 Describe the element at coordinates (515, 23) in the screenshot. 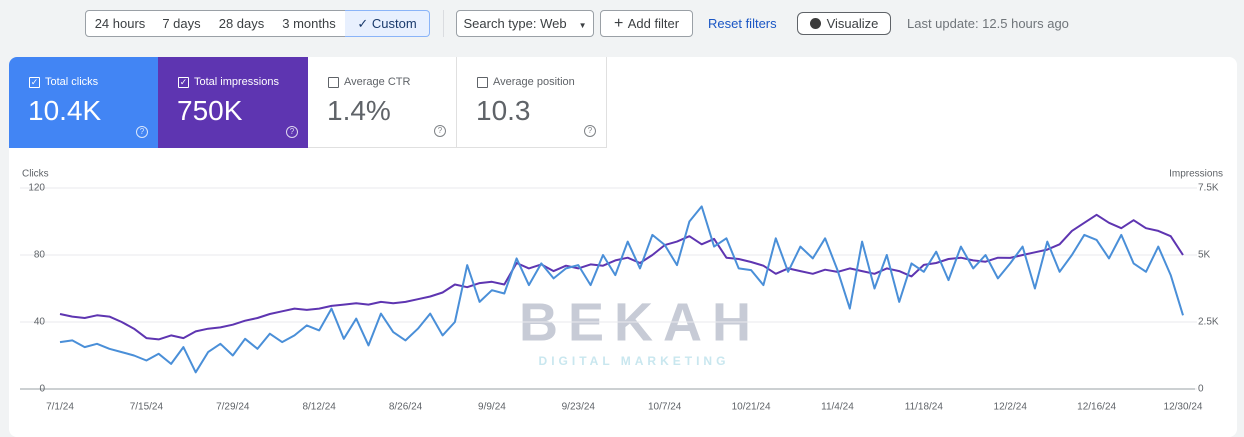

I see `dropdown-label: Search type: Web` at that location.